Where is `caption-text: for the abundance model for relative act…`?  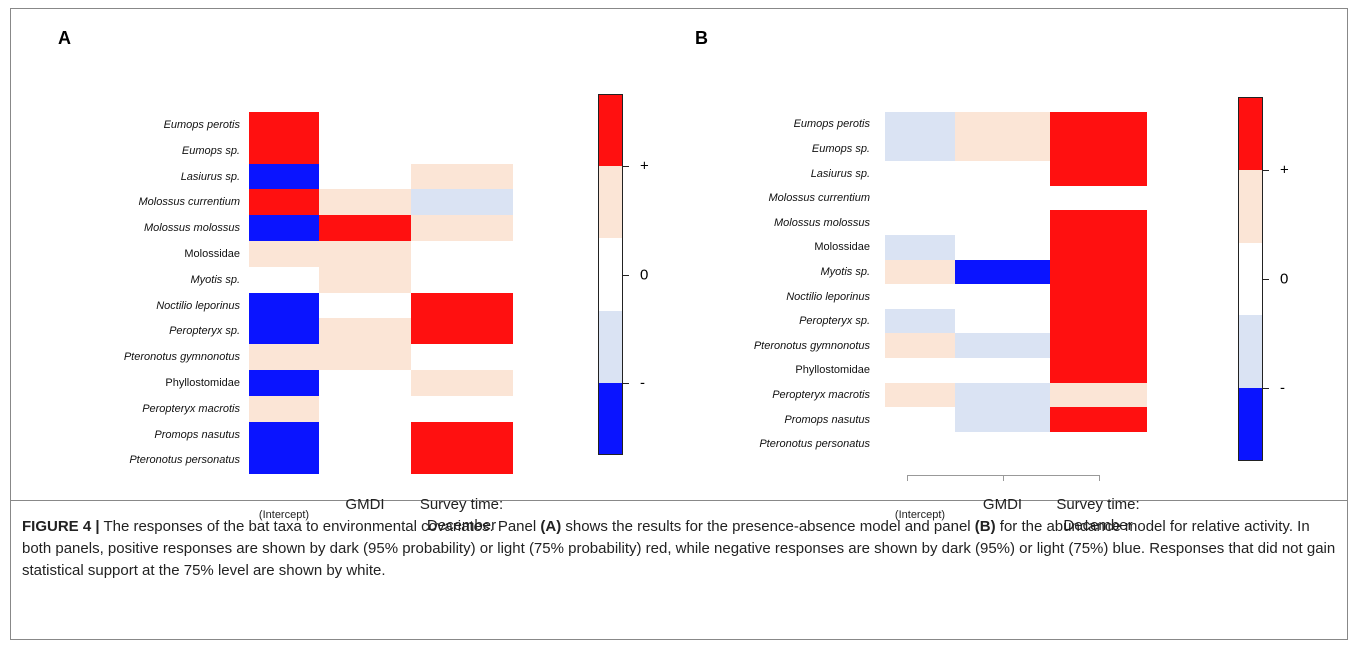 caption-text: for the abundance model for relative act… is located at coordinates (679, 548).